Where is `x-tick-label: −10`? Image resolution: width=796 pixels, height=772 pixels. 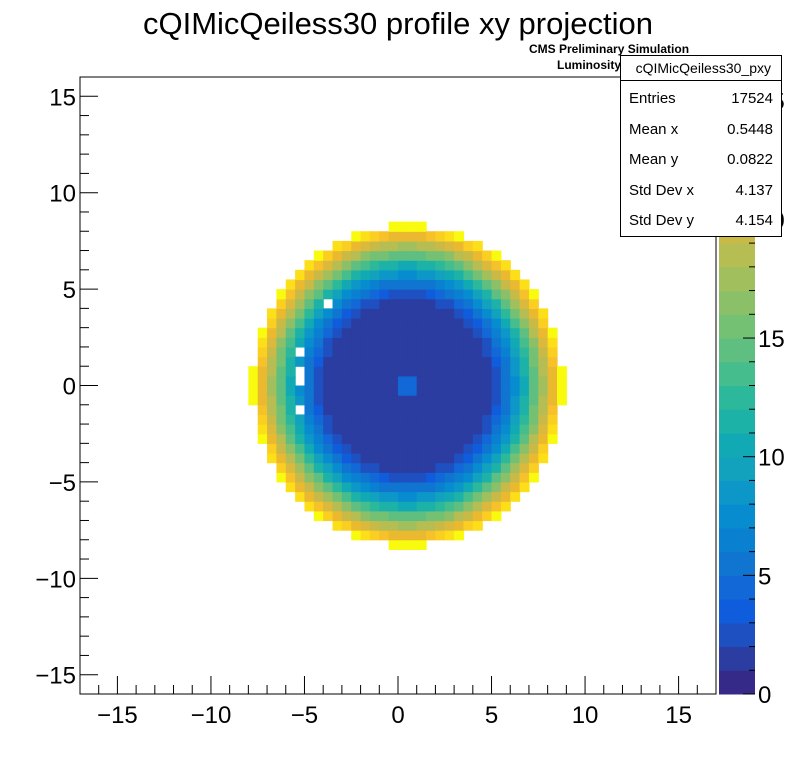
x-tick-label: −10 is located at coordinates (211, 715).